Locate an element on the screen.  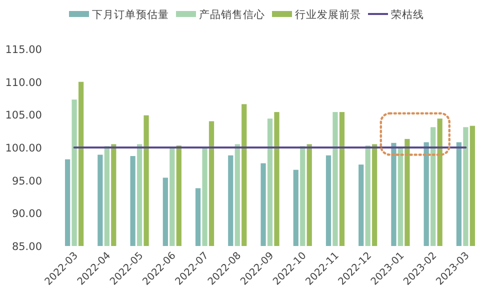
legend-label: 荣枯线 is located at coordinates (407, 14).